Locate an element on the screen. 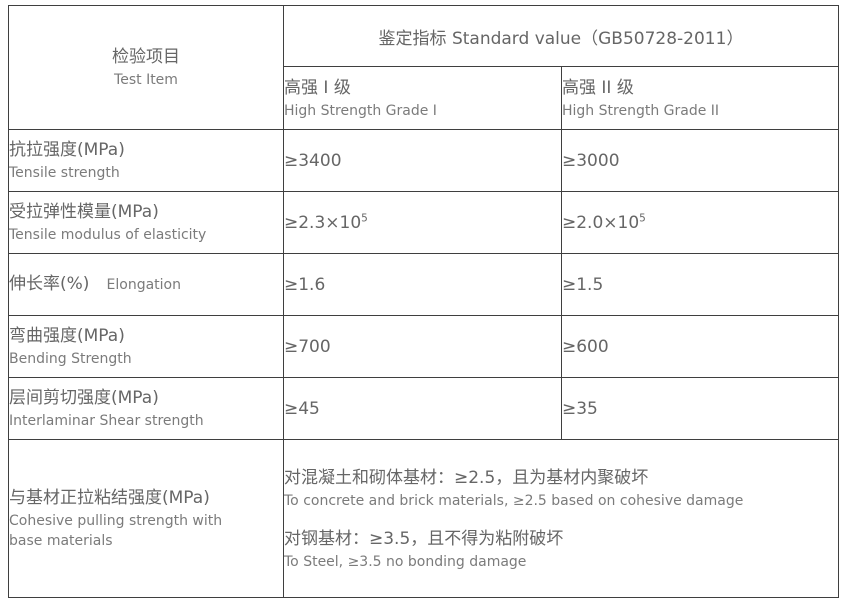  grade-1-label-en: High Strength Grade I is located at coordinates (360, 110).